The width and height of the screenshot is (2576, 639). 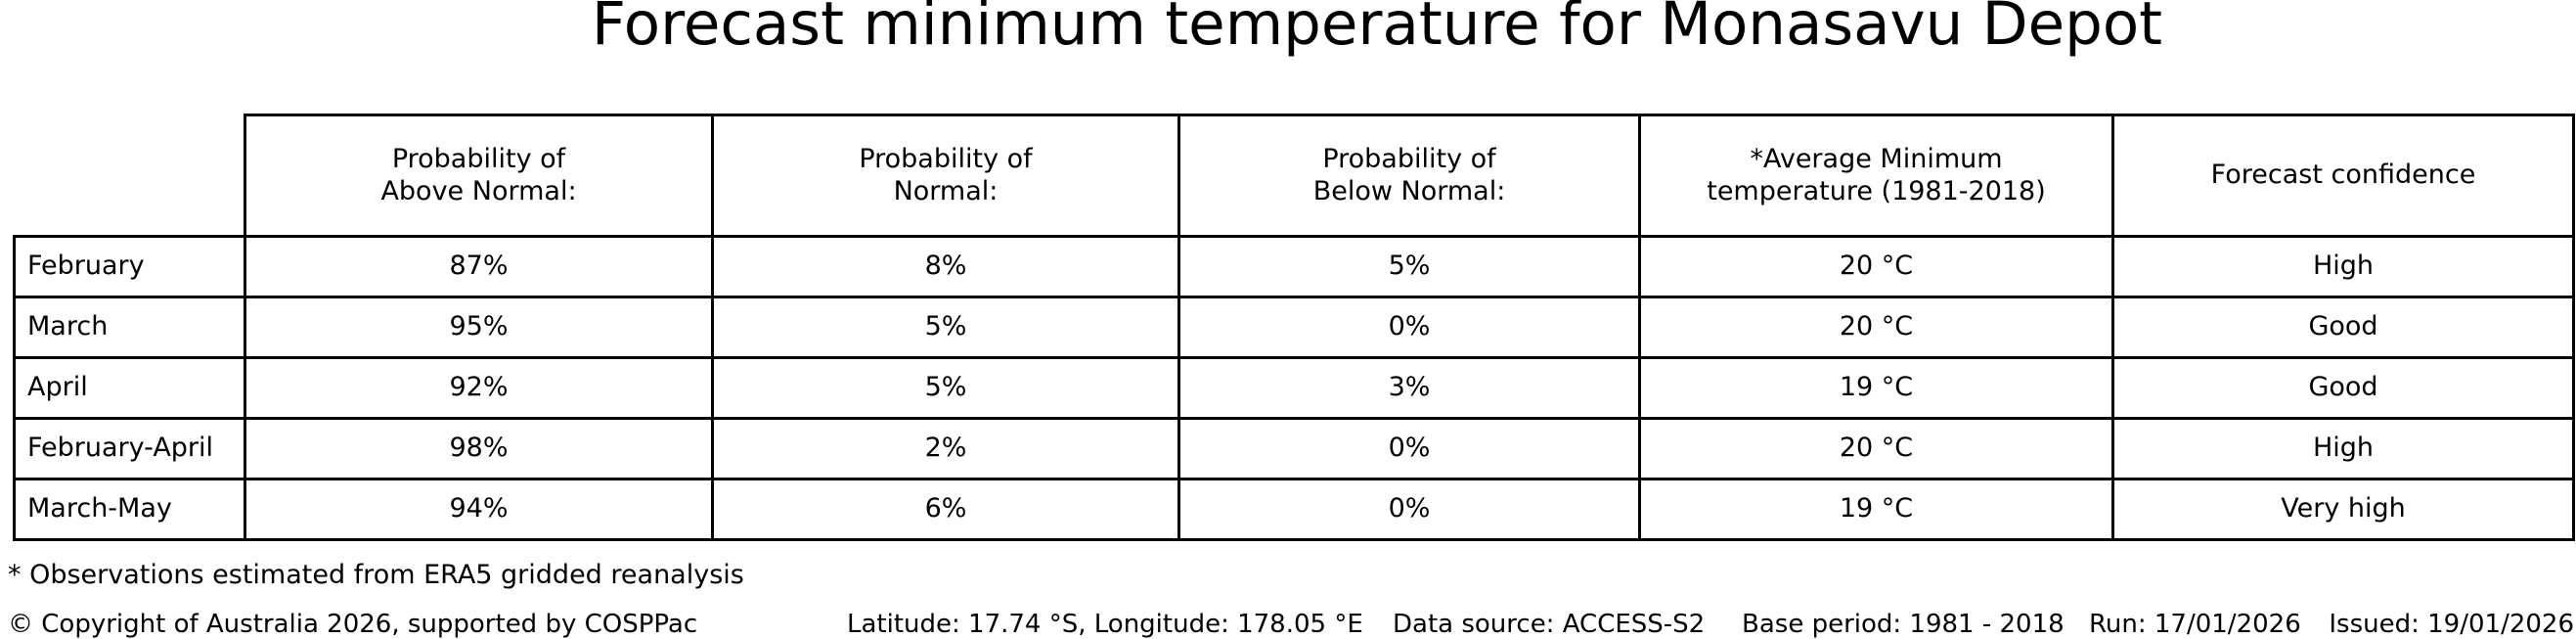 I want to click on column-header-average-minimum: *Average Minimum temperature (1981-2018), so click(x=1876, y=176).